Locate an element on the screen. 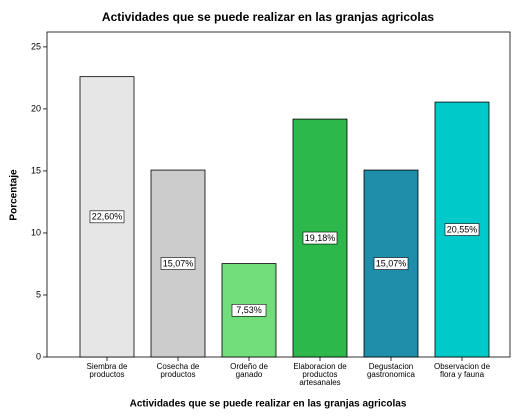  value-label: 20,55% is located at coordinates (462, 229).